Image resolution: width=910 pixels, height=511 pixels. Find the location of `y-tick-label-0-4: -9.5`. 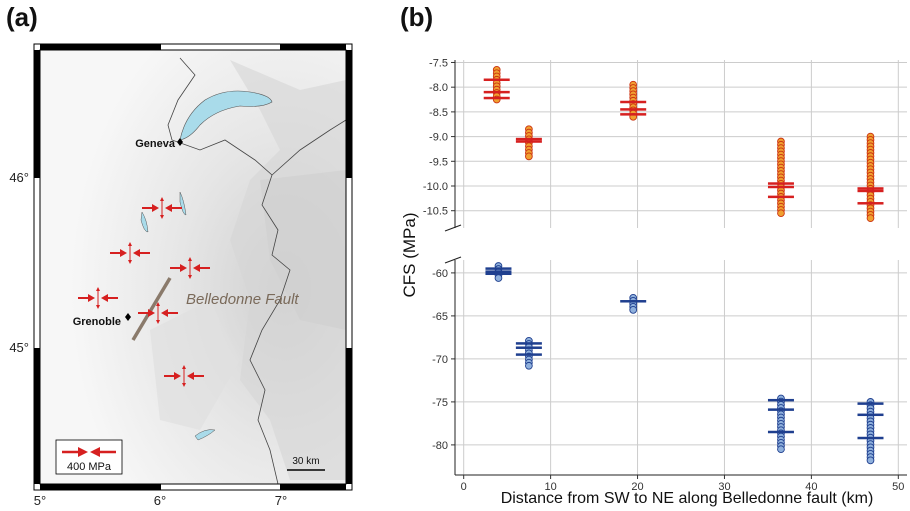

y-tick-label-0-4: -9.5 is located at coordinates (438, 162).